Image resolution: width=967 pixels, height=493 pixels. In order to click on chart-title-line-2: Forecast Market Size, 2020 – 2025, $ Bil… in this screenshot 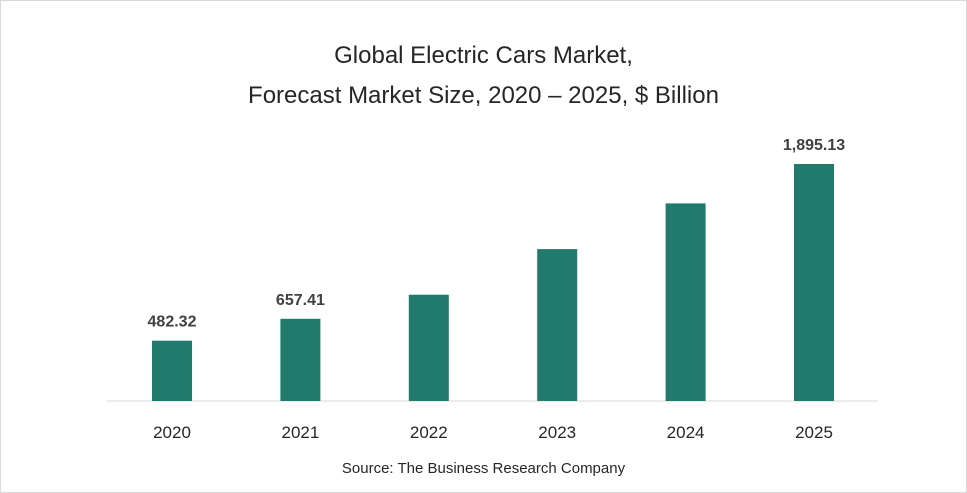, I will do `click(483, 95)`.